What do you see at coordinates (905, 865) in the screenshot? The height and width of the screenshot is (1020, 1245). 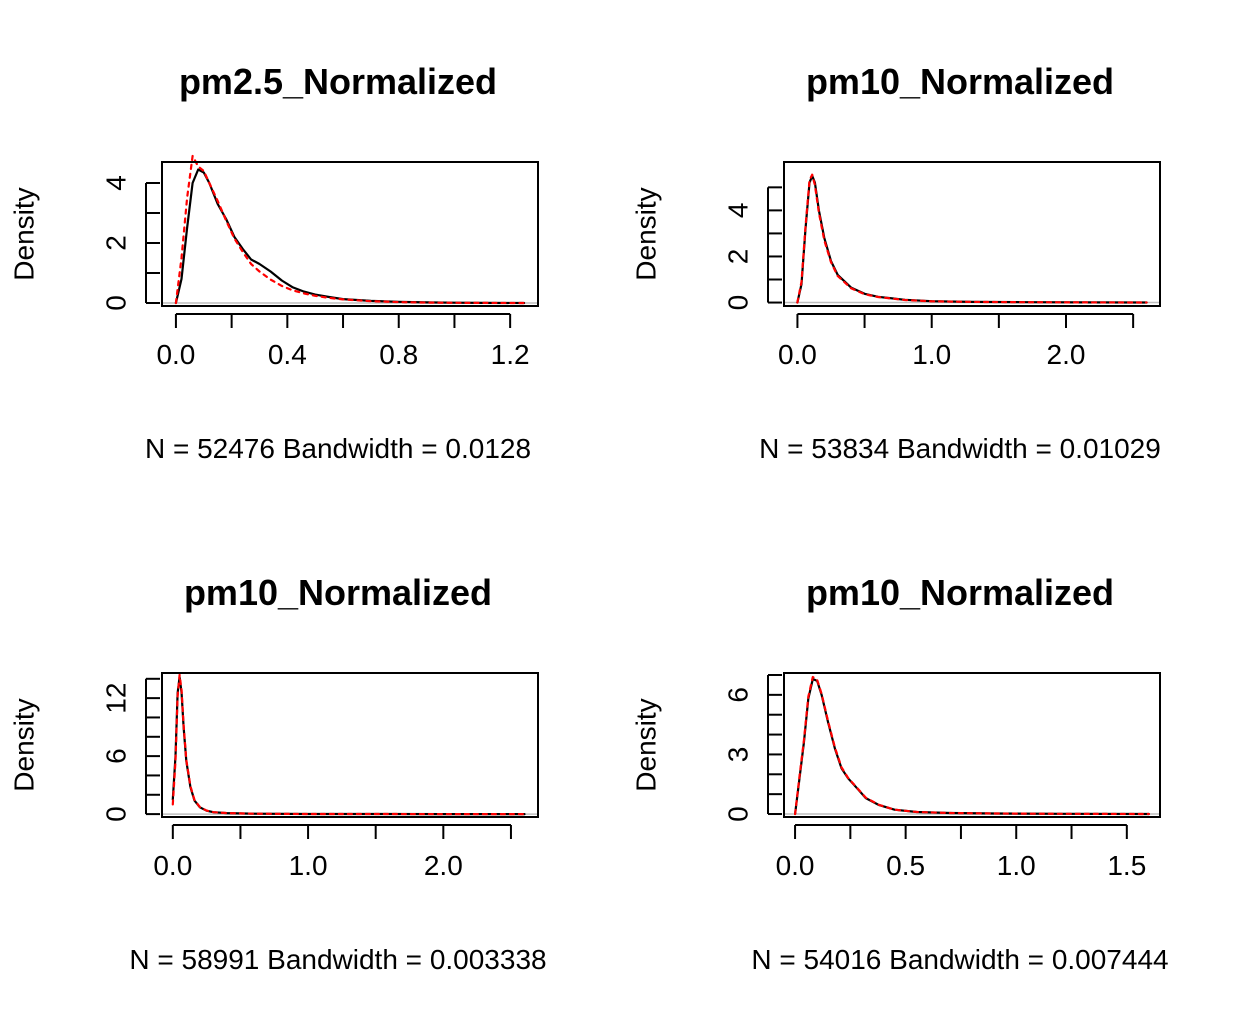 I see `x-tick-label: 0.5` at bounding box center [905, 865].